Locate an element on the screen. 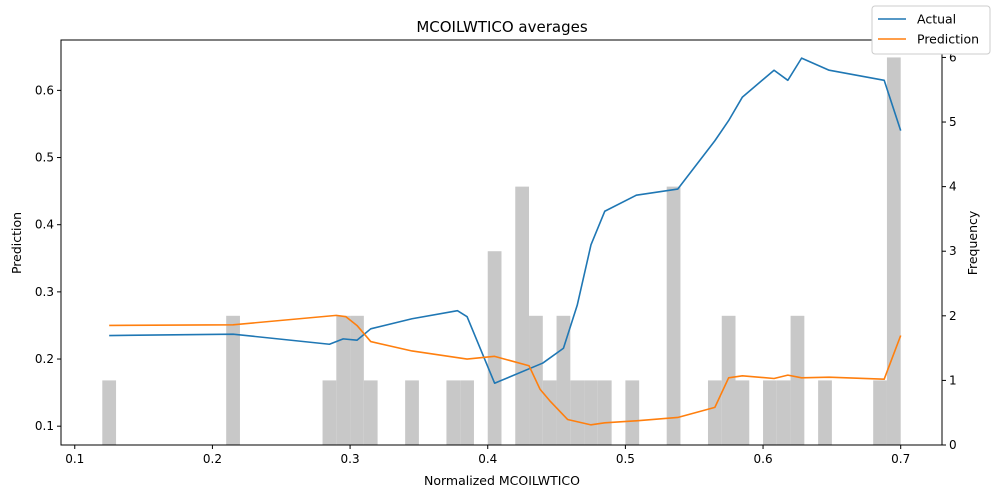  x-tick-label-1: 0.2 is located at coordinates (212, 459).